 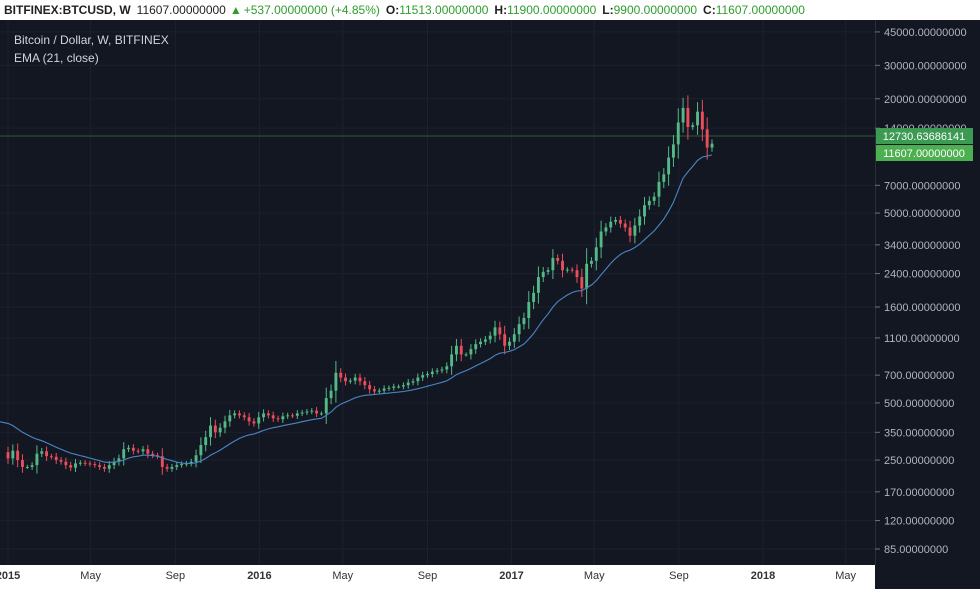 What do you see at coordinates (181, 10) in the screenshot?
I see `last-price-value: 11607.00000000` at bounding box center [181, 10].